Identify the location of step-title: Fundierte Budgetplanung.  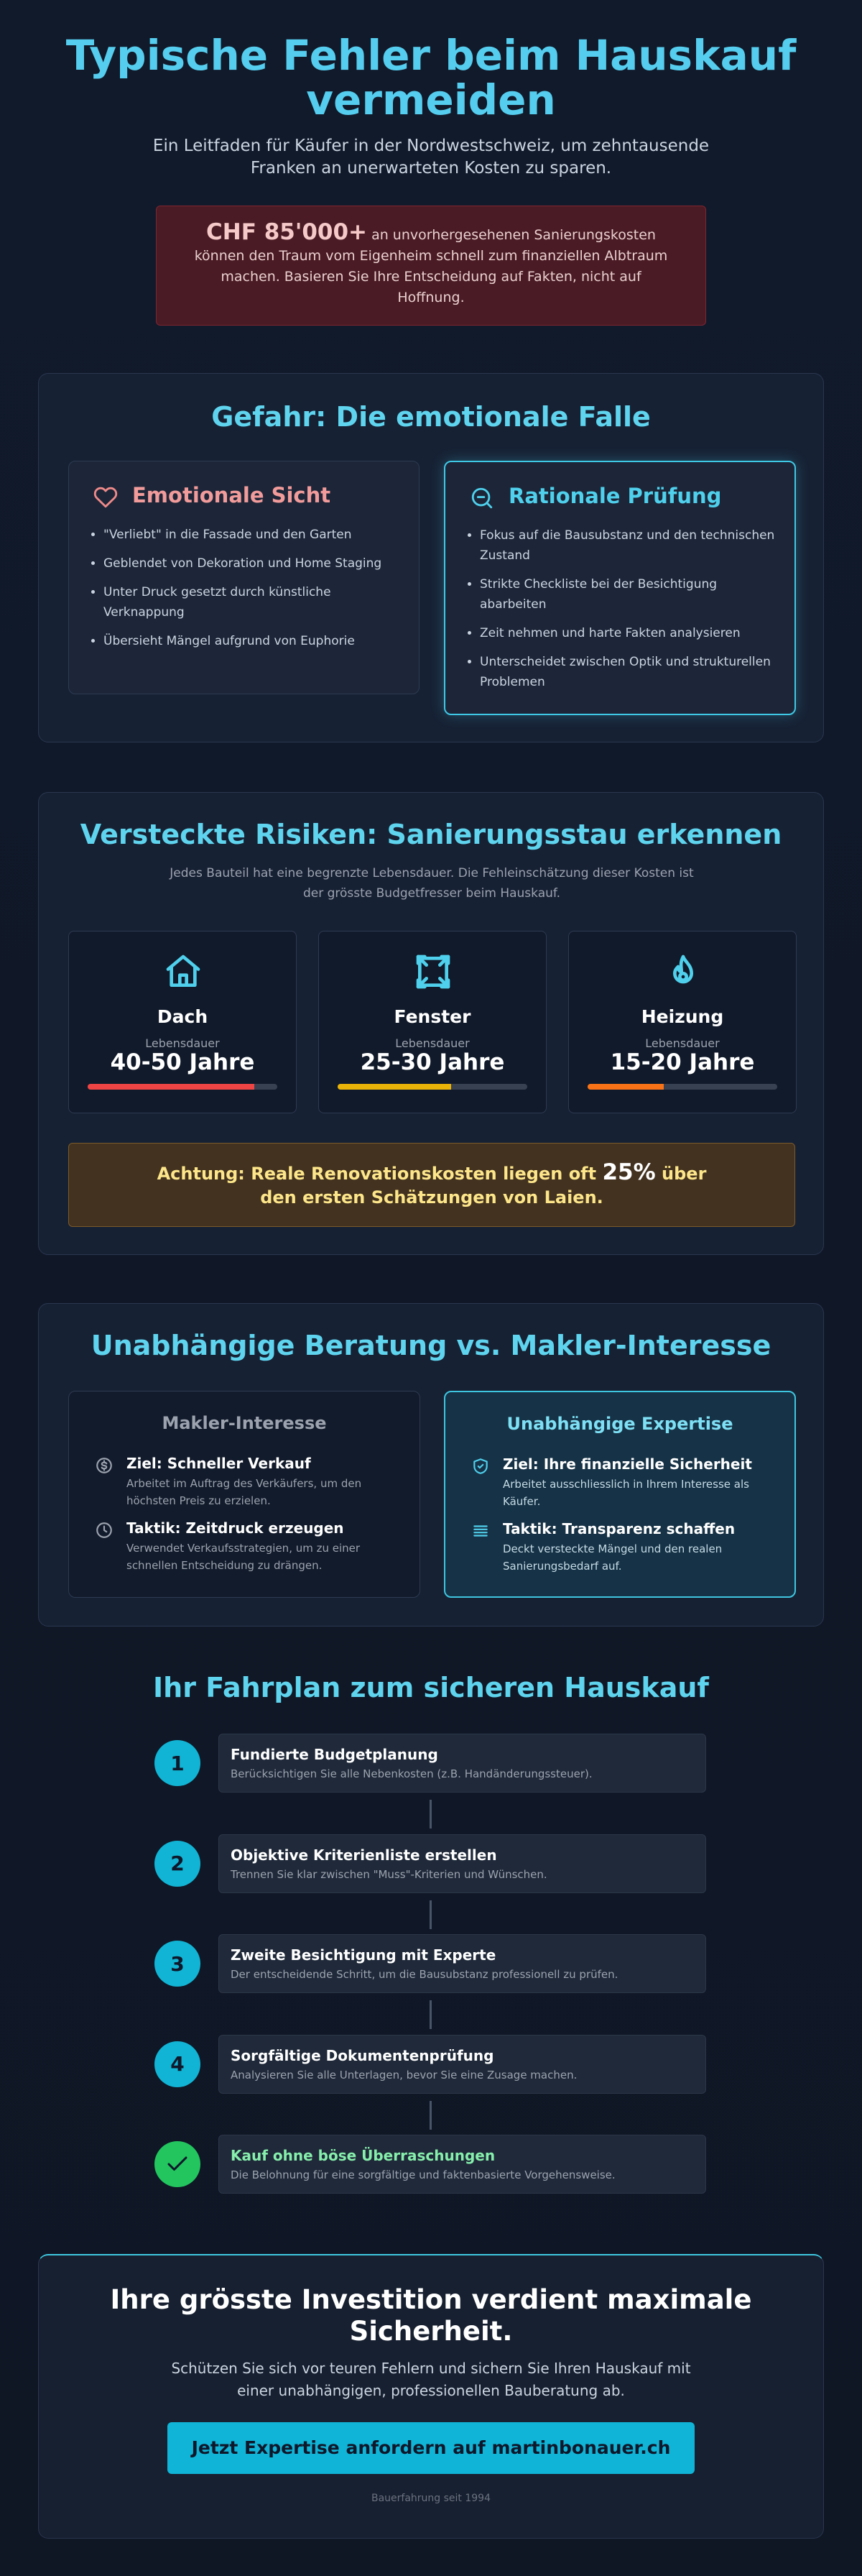
(335, 1754).